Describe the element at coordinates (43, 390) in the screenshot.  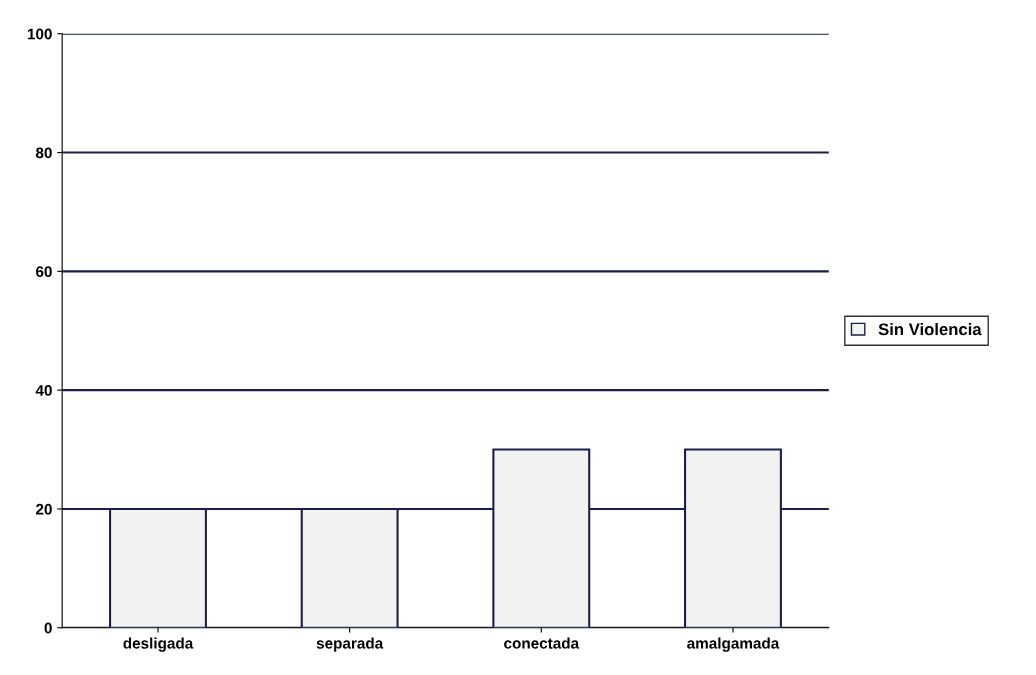
I see `y-tick-label: 40` at that location.